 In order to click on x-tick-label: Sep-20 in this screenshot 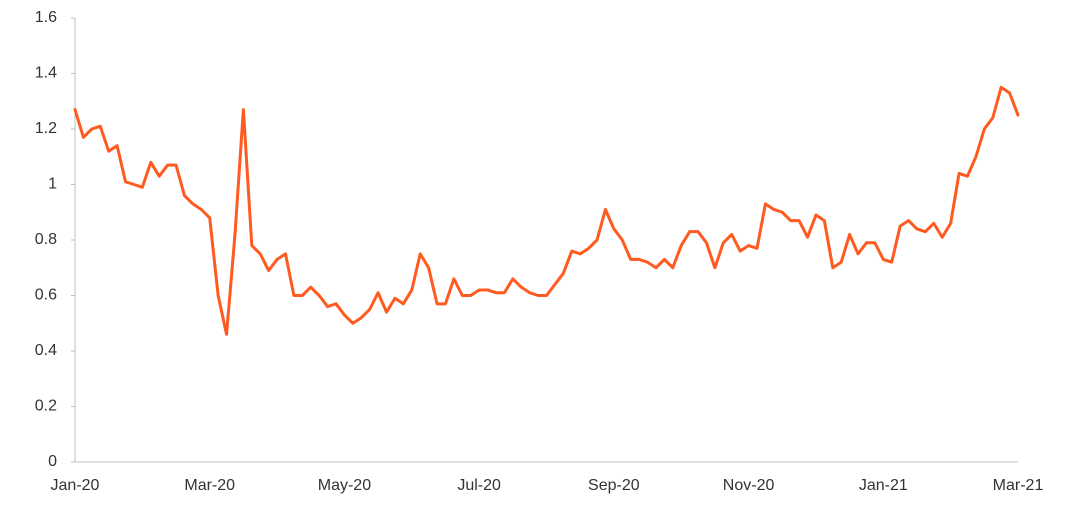, I will do `click(614, 485)`.